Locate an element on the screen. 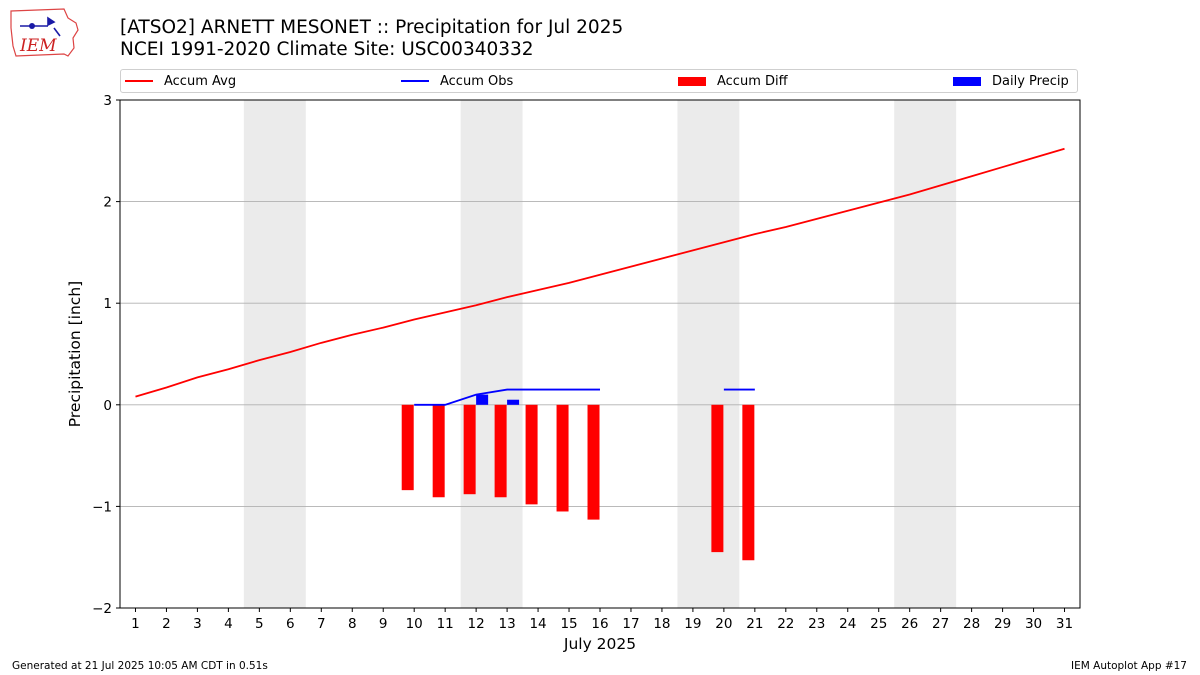 This screenshot has width=1200, height=675. x-tick-label: 2 is located at coordinates (166, 624).